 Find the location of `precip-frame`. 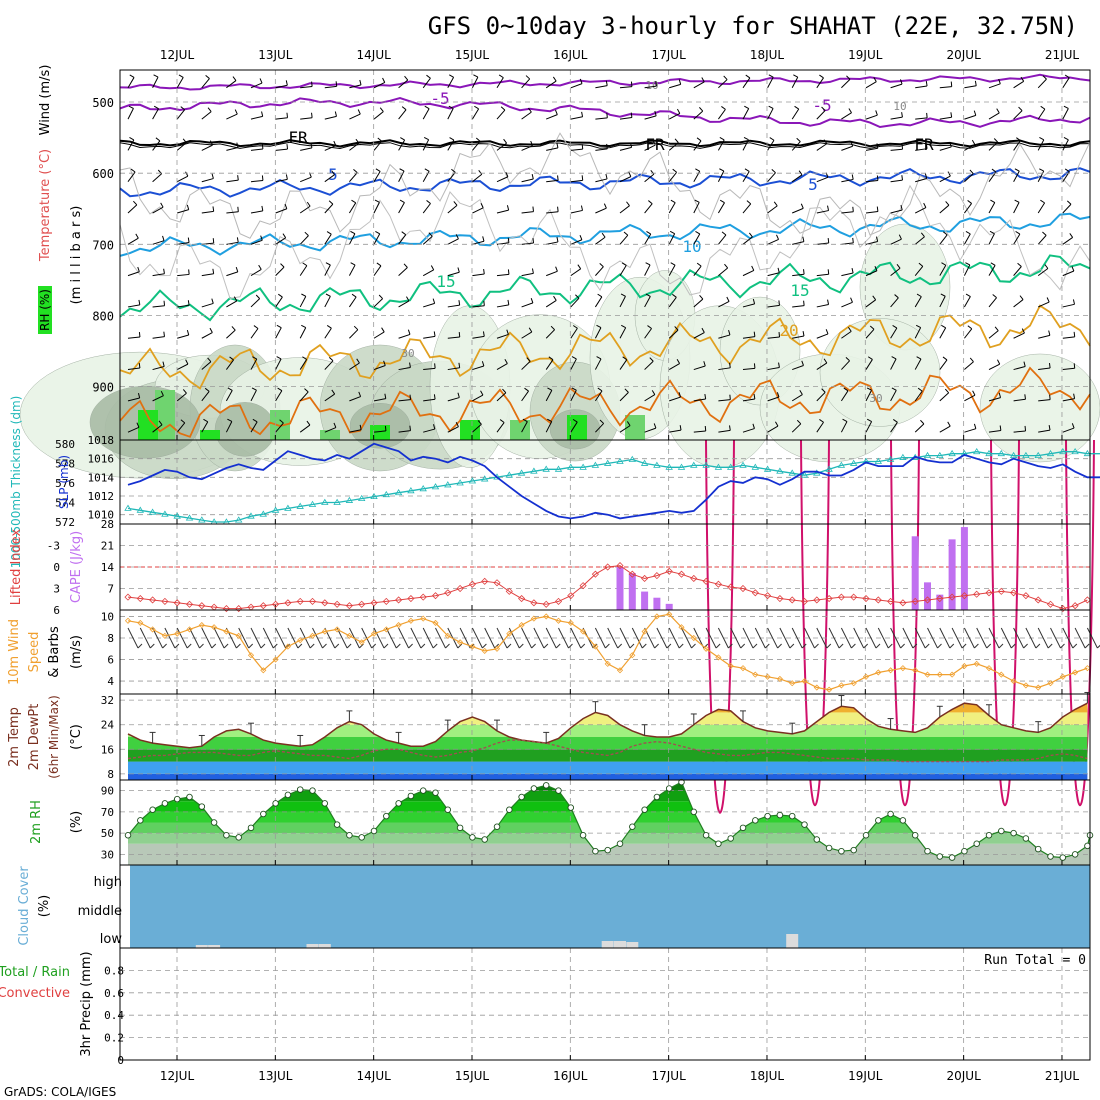

precip-frame is located at coordinates (605, 1004).